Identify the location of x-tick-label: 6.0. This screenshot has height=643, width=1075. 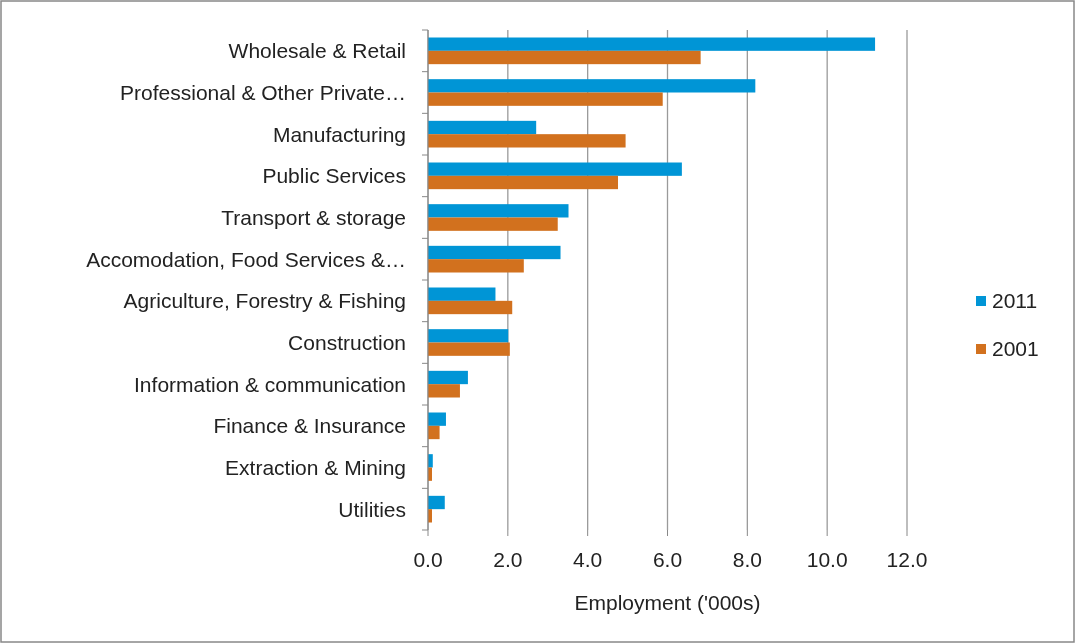
(667, 560).